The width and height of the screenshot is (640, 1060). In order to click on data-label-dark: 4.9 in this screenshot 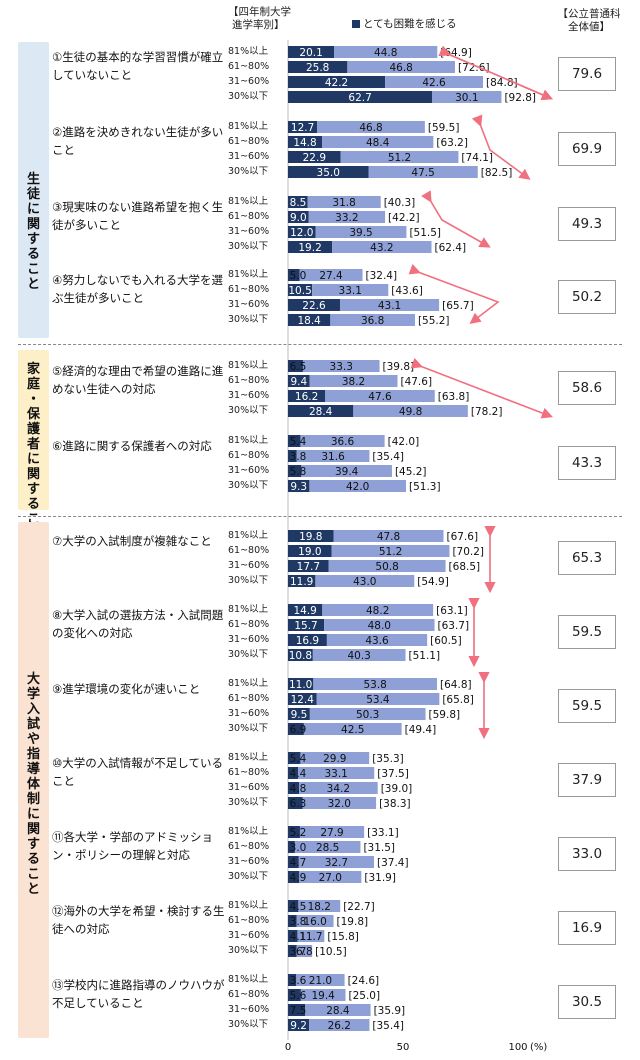, I will do `click(298, 878)`.